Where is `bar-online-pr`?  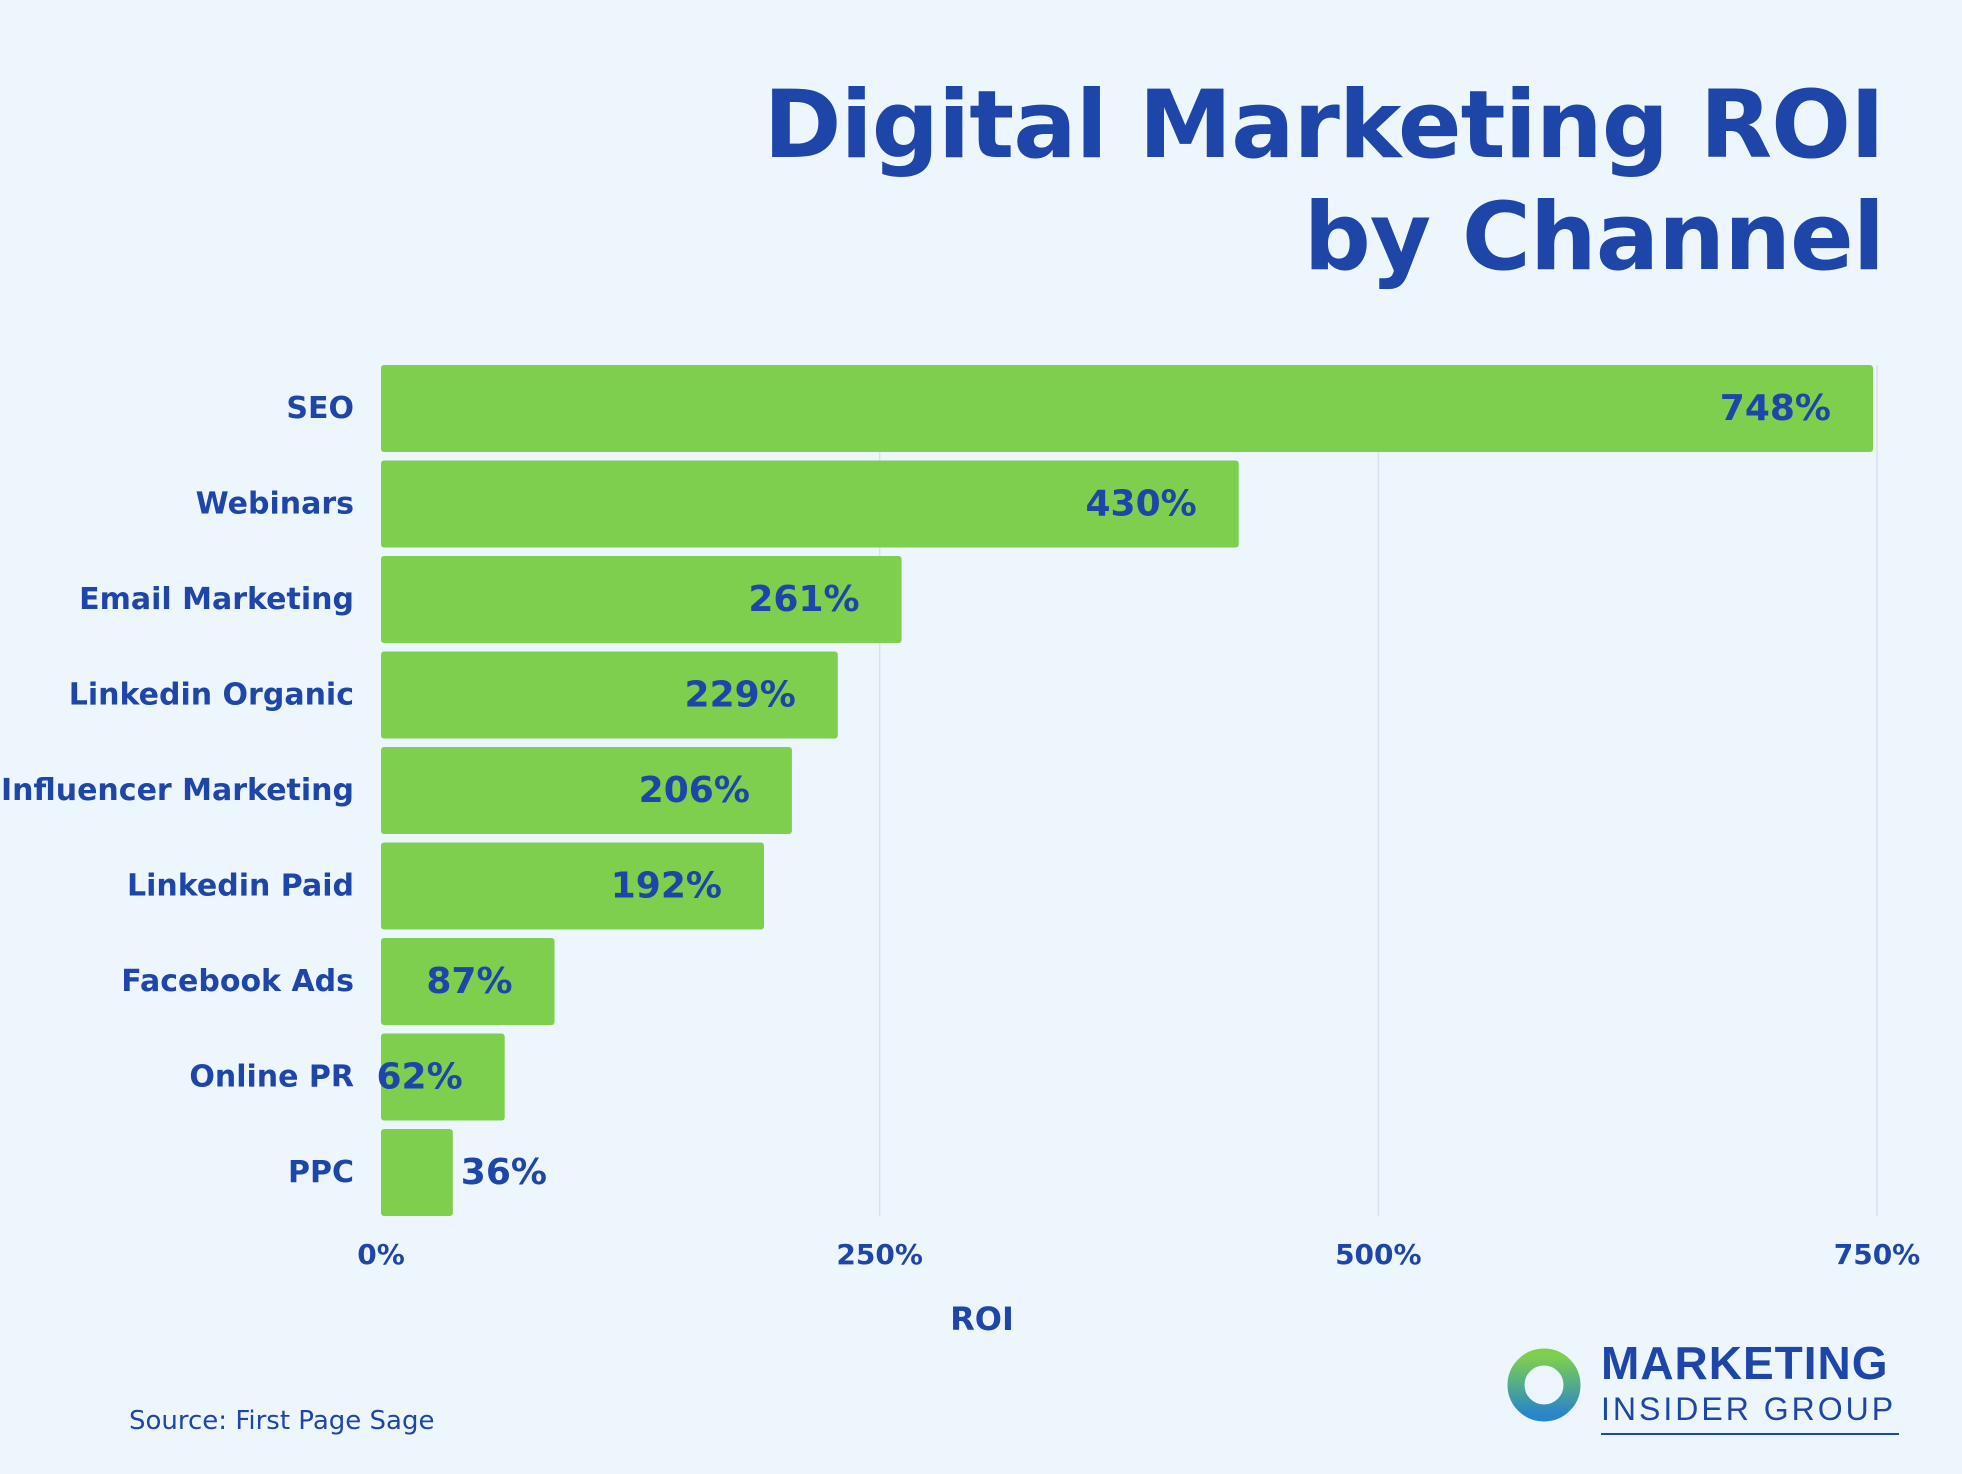
bar-online-pr is located at coordinates (443, 1077).